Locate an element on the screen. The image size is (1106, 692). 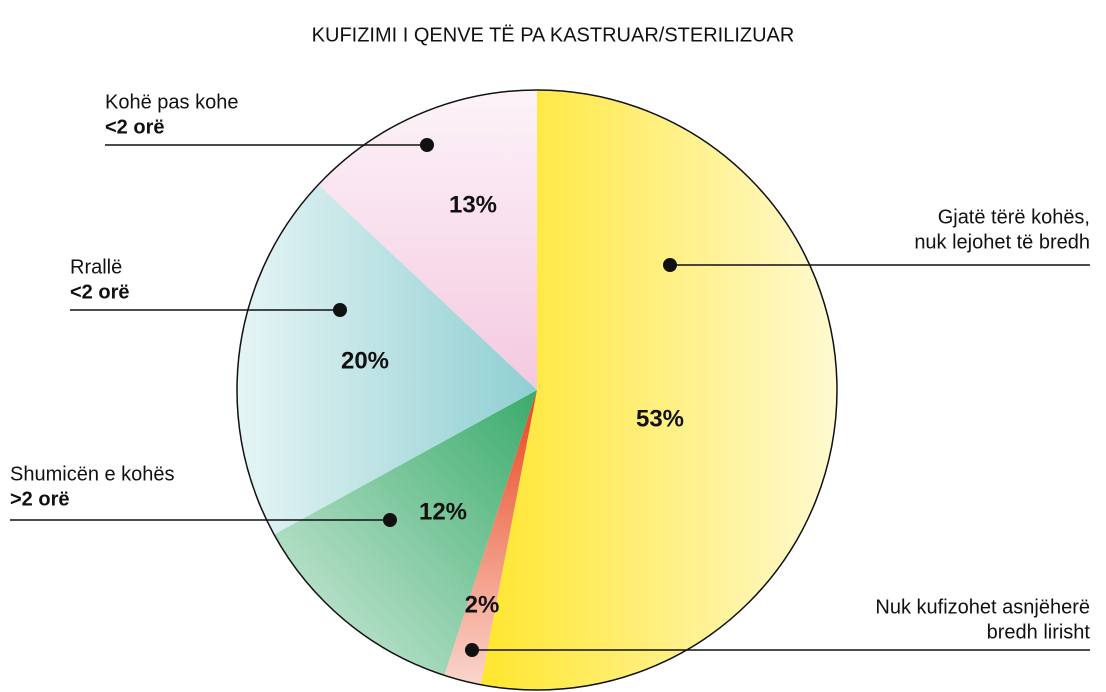
category-label: Rrallë is located at coordinates (96, 267).